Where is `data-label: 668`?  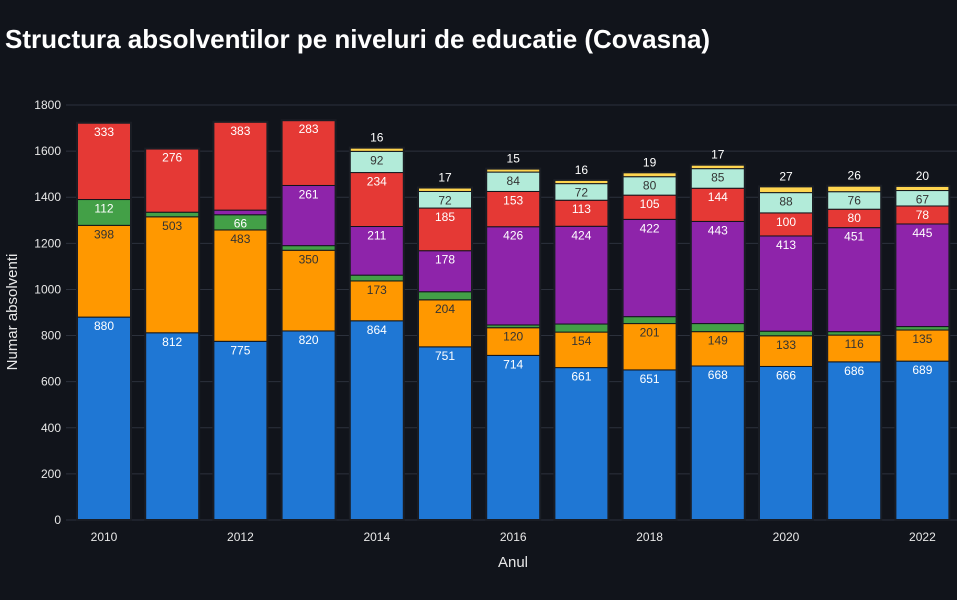 data-label: 668 is located at coordinates (718, 375).